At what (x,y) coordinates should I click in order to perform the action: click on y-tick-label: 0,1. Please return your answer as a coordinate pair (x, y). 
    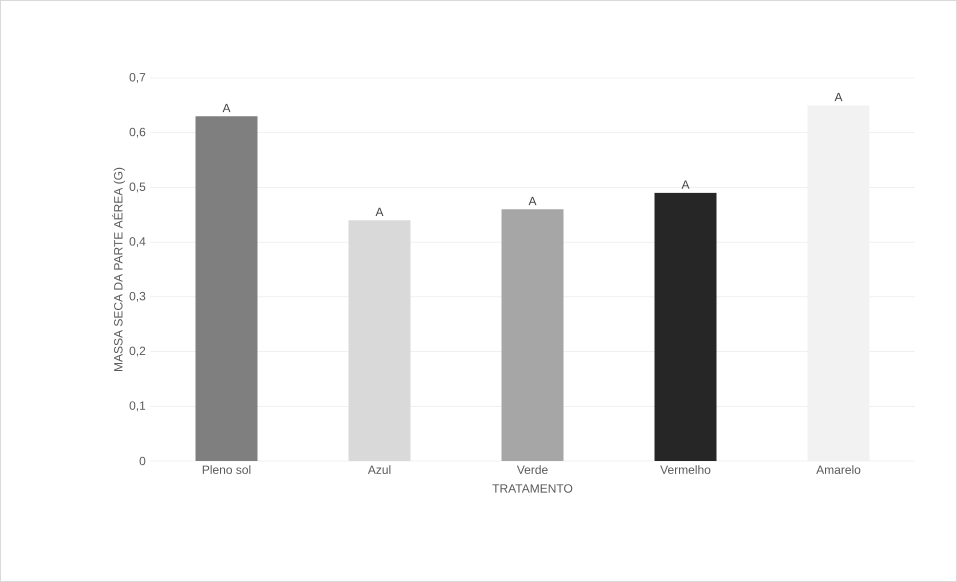
    Looking at the image, I should click on (138, 406).